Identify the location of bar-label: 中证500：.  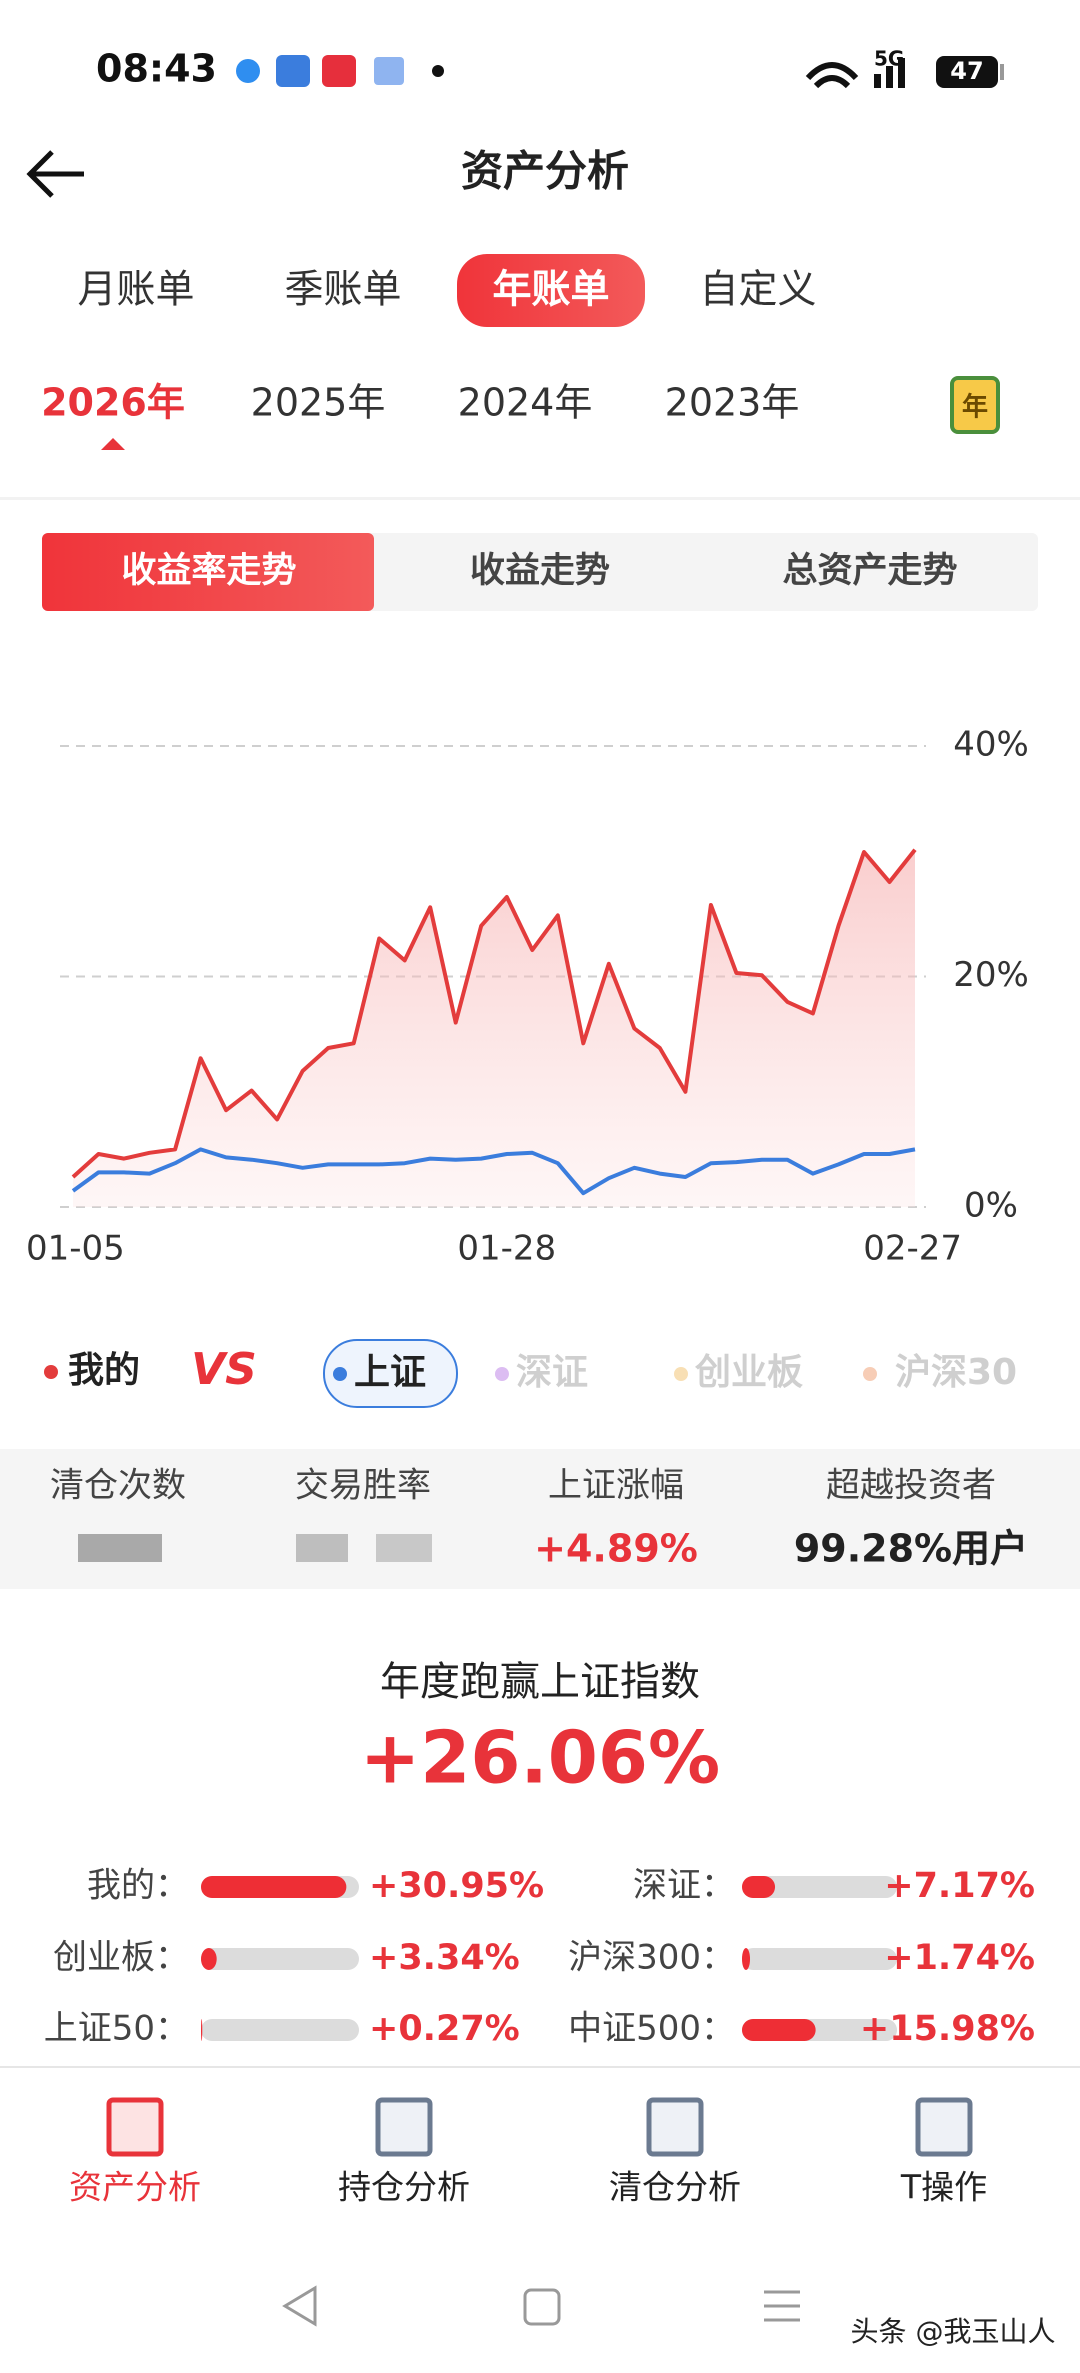
(651, 2029).